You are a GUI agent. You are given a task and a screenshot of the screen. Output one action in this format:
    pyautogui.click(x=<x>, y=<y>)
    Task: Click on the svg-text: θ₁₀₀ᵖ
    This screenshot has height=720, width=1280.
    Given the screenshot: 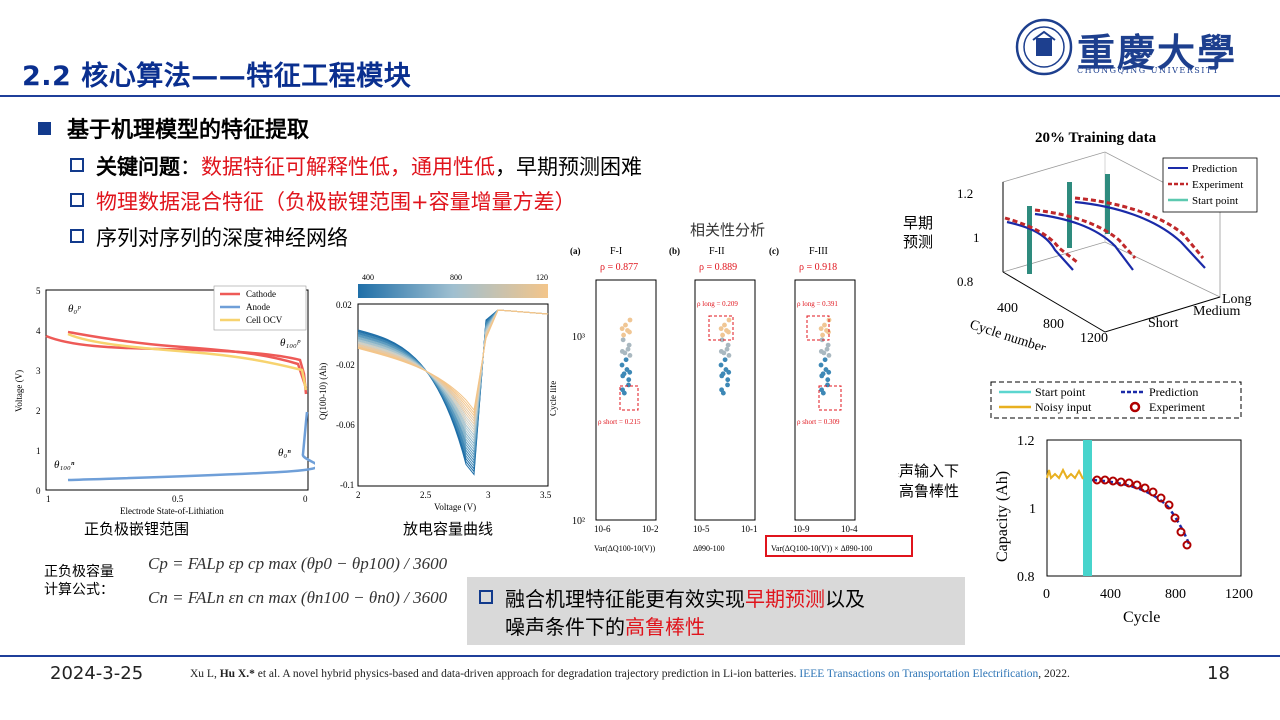 What is the action you would take?
    pyautogui.click(x=290, y=343)
    